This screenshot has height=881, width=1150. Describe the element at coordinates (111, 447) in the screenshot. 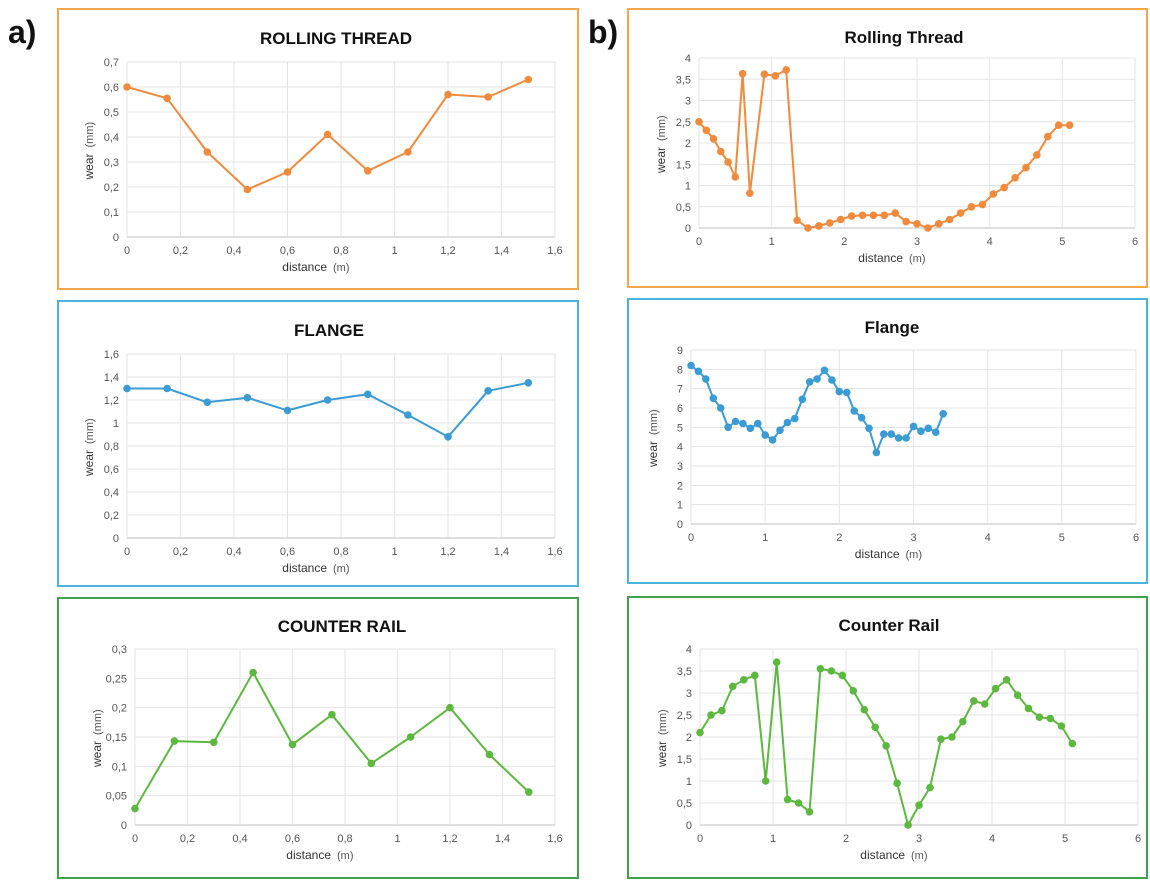

I see `y-tick-label: 0,8` at that location.